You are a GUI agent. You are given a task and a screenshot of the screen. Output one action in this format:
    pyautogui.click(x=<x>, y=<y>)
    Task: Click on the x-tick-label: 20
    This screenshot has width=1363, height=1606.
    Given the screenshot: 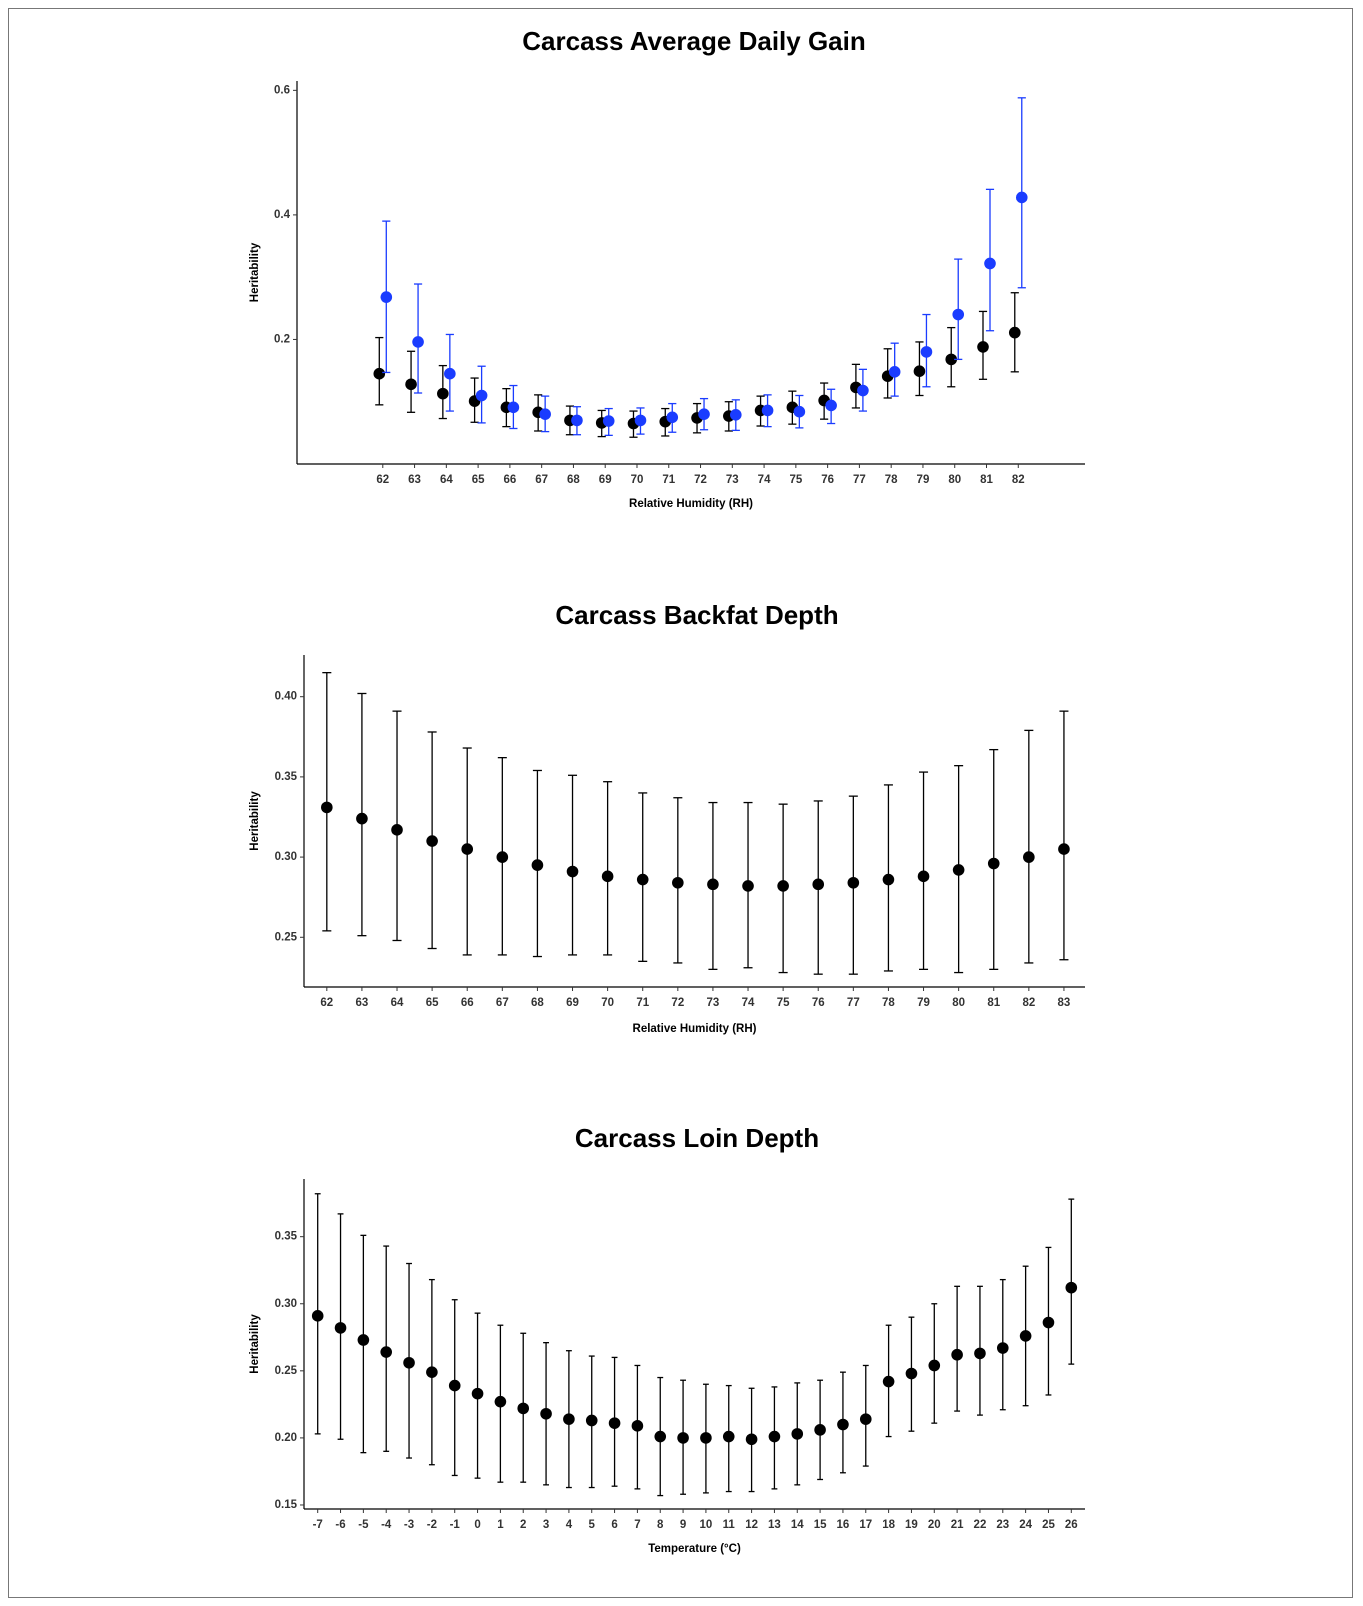 What is the action you would take?
    pyautogui.click(x=934, y=1525)
    